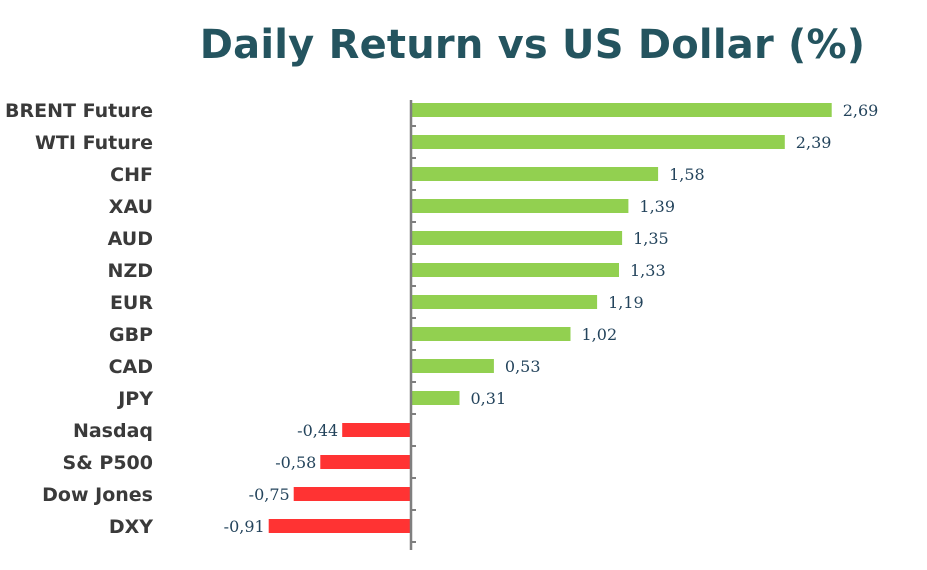 The width and height of the screenshot is (927, 570). What do you see at coordinates (131, 367) in the screenshot?
I see `category-label-cad: CAD` at bounding box center [131, 367].